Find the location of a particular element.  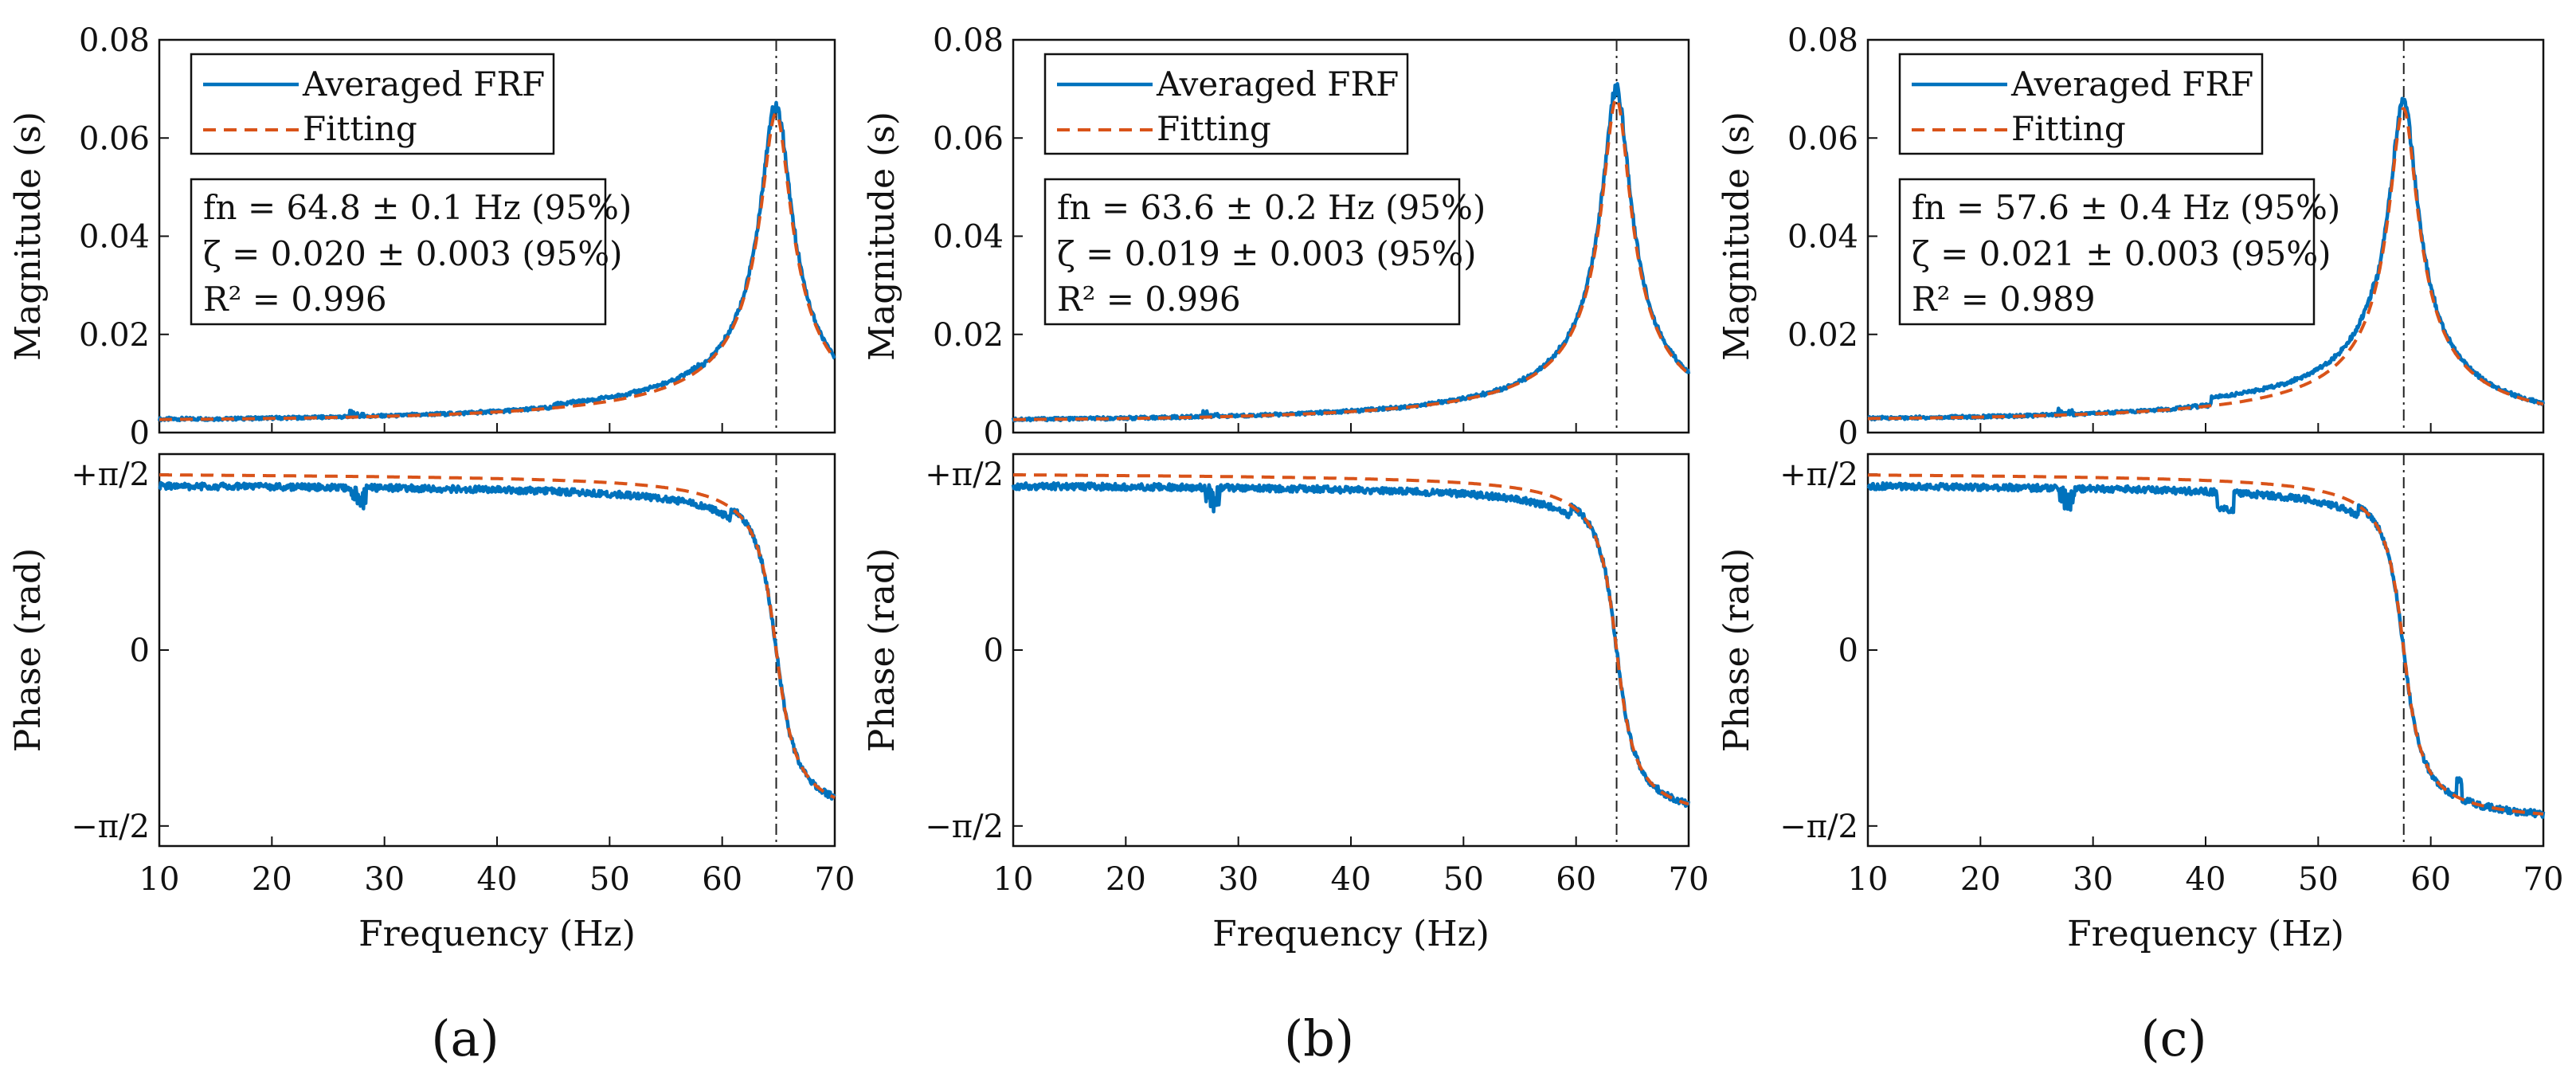

panel-label: (a) is located at coordinates (465, 1038).